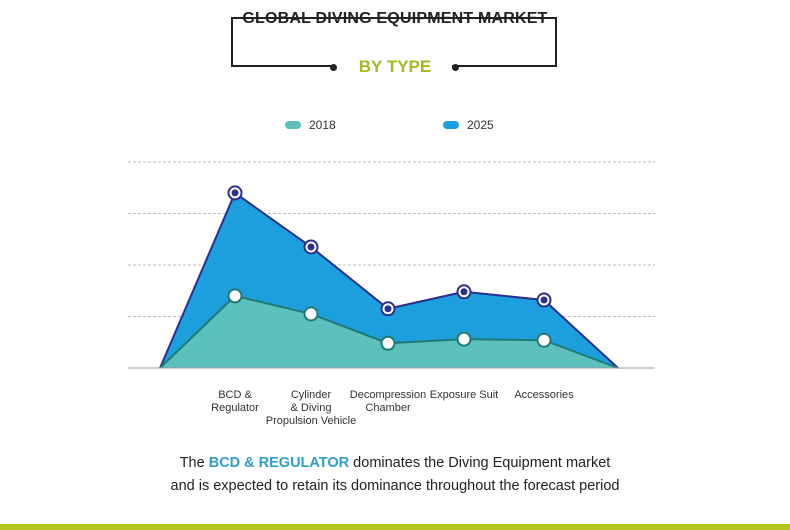 This screenshot has width=790, height=530. What do you see at coordinates (455, 67) in the screenshot?
I see `subtitle-right-dot` at bounding box center [455, 67].